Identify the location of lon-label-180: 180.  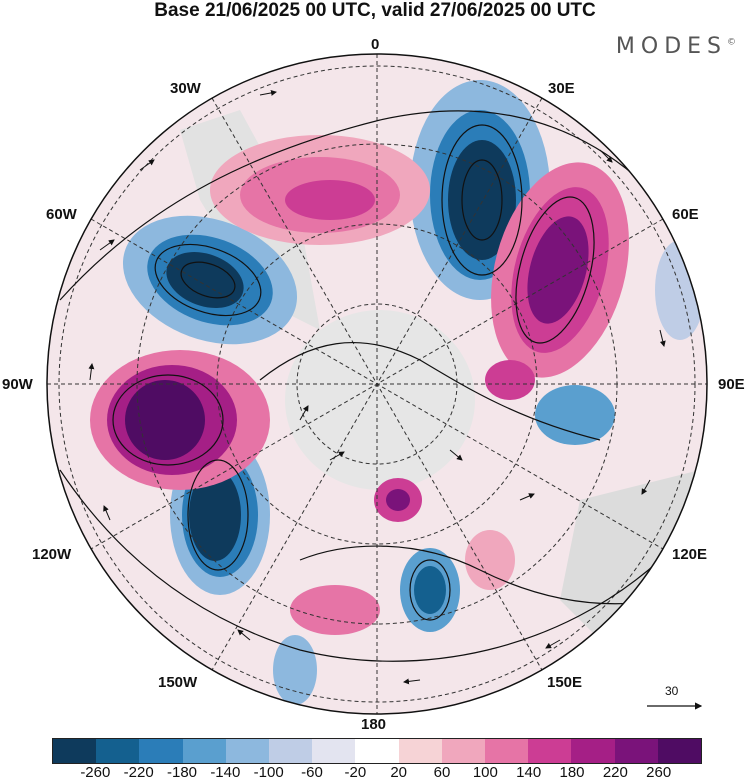
(374, 724).